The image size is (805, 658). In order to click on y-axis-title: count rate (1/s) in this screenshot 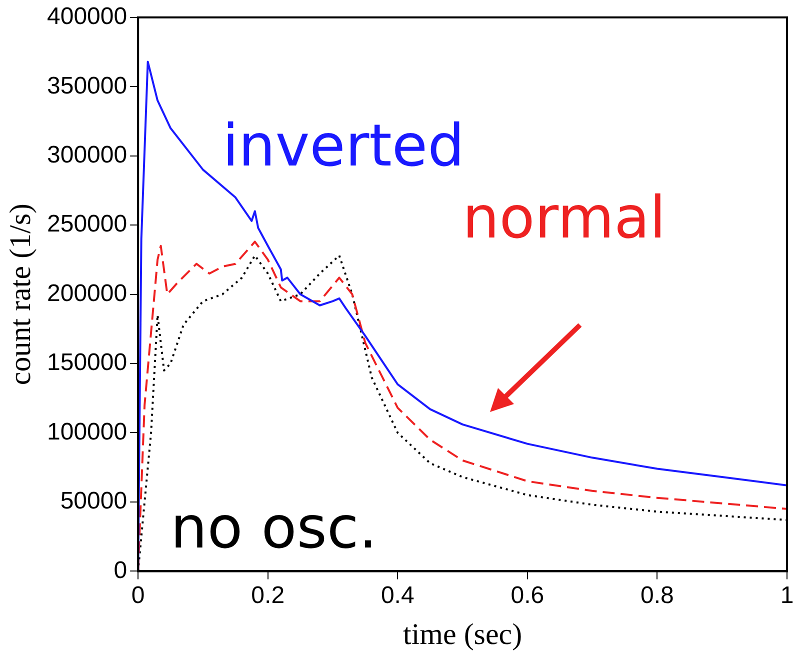, I will do `click(20, 294)`.